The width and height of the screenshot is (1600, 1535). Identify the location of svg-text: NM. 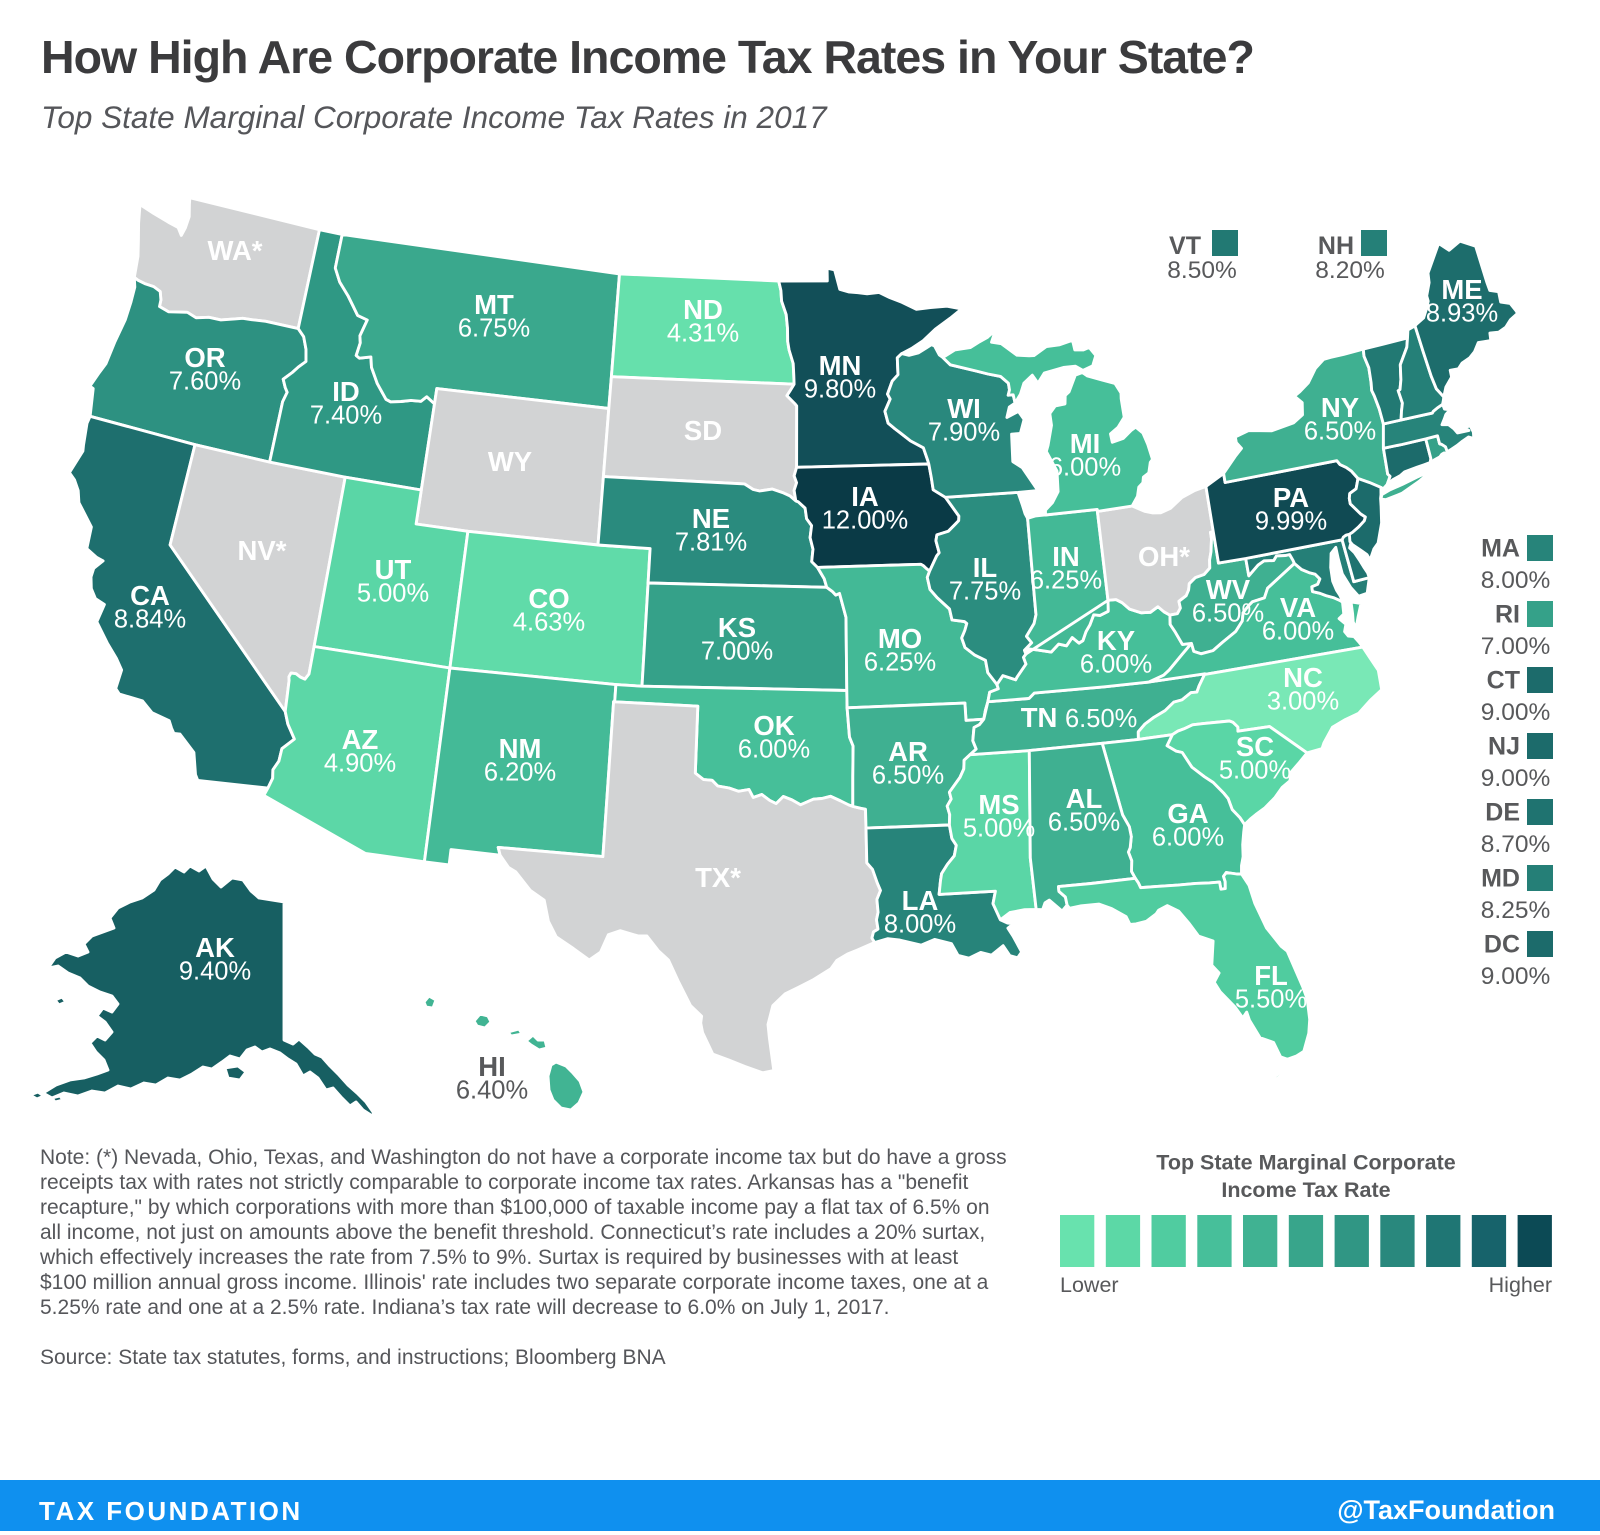
(520, 748).